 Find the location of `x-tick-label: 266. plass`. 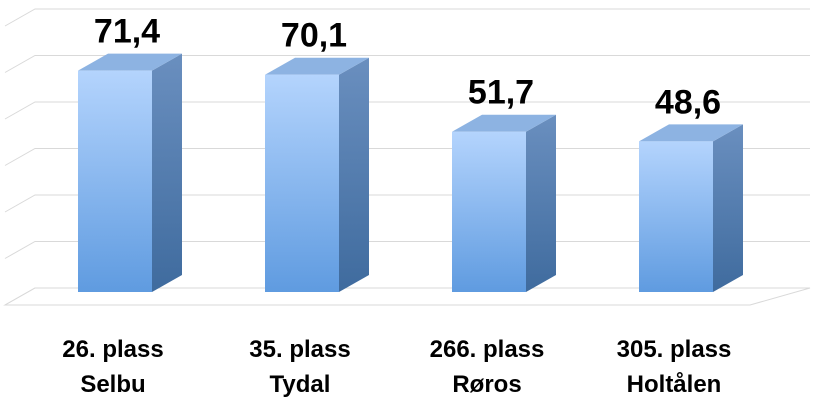

x-tick-label: 266. plass is located at coordinates (487, 349).